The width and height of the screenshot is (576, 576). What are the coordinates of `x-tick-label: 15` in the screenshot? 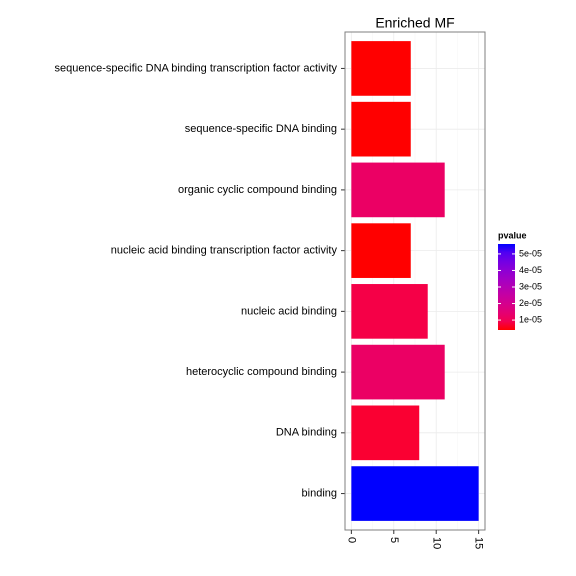 It's located at (479, 543).